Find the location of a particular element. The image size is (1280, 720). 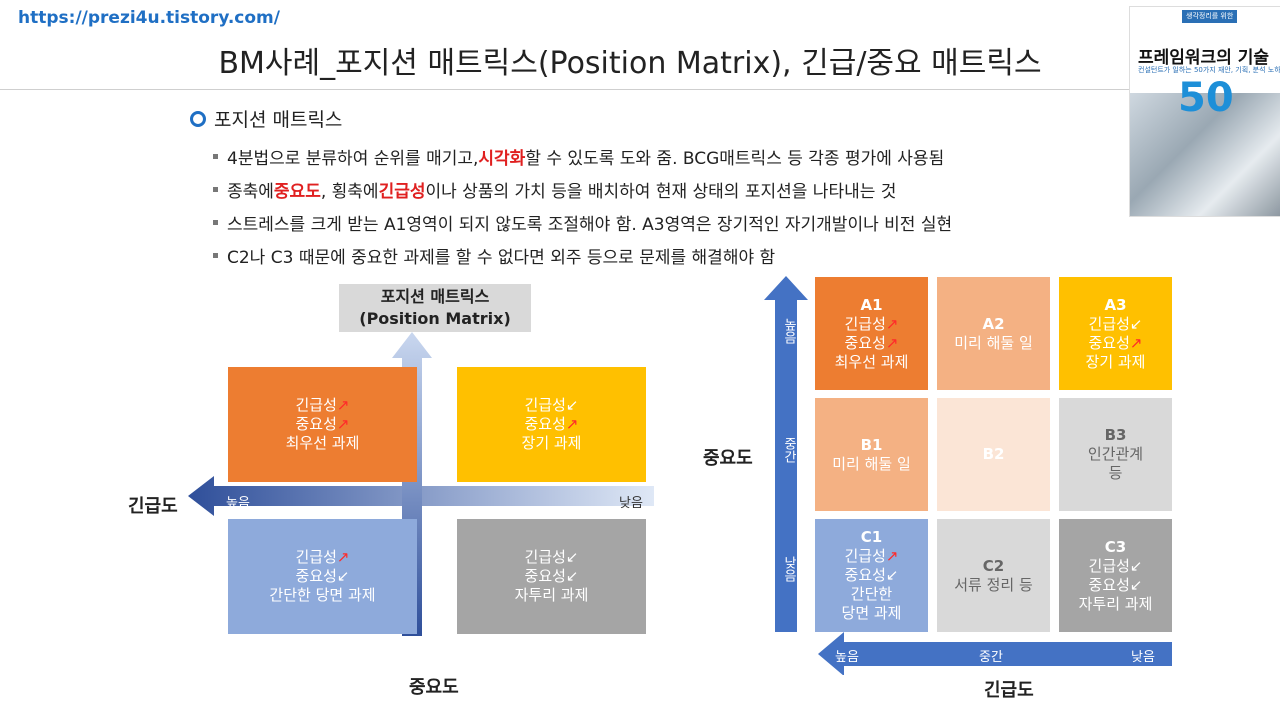

right-h-high: 높음 is located at coordinates (847, 657).